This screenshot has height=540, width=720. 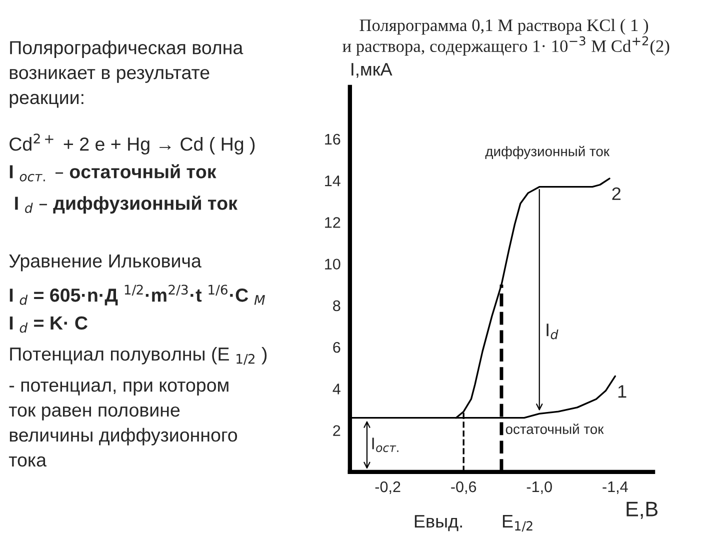 I want to click on x-axis-title: E,B, so click(x=642, y=510).